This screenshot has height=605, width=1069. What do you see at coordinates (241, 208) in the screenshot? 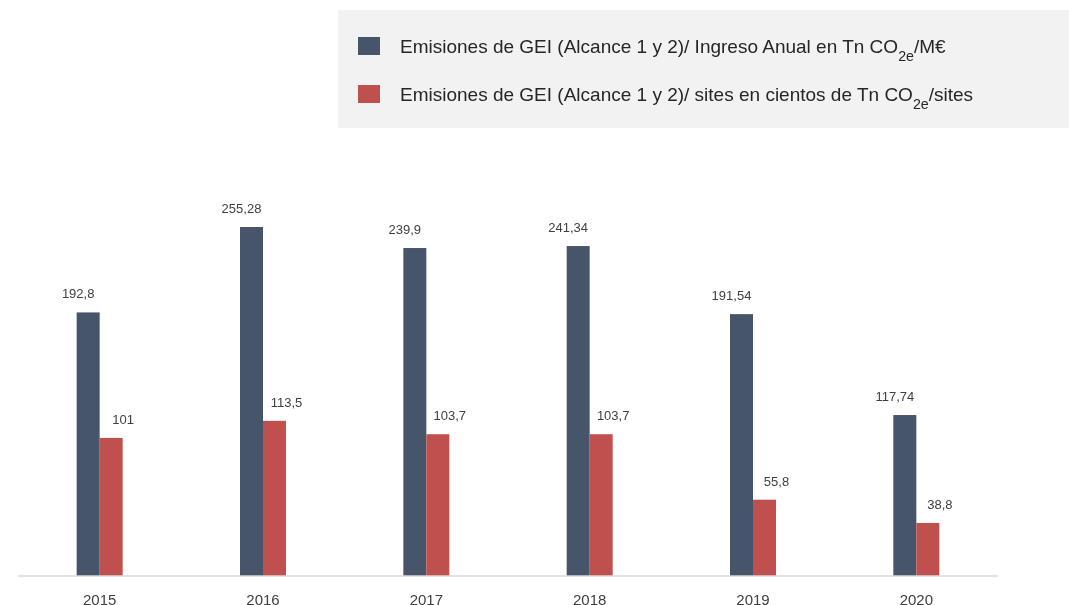
I see `data-label: 255,28` at bounding box center [241, 208].